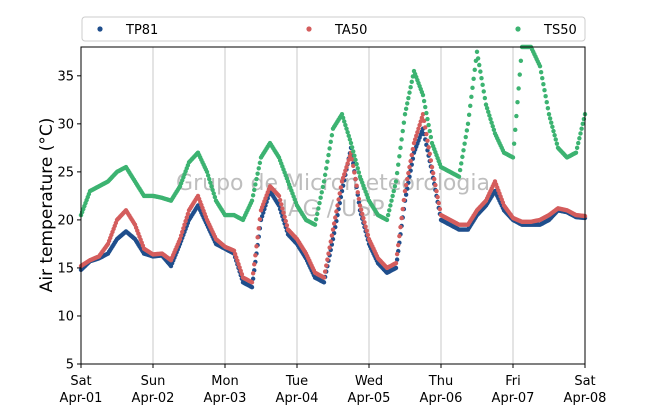 The height and width of the screenshot is (409, 650). I want to click on legend-label: TS50, so click(560, 30).